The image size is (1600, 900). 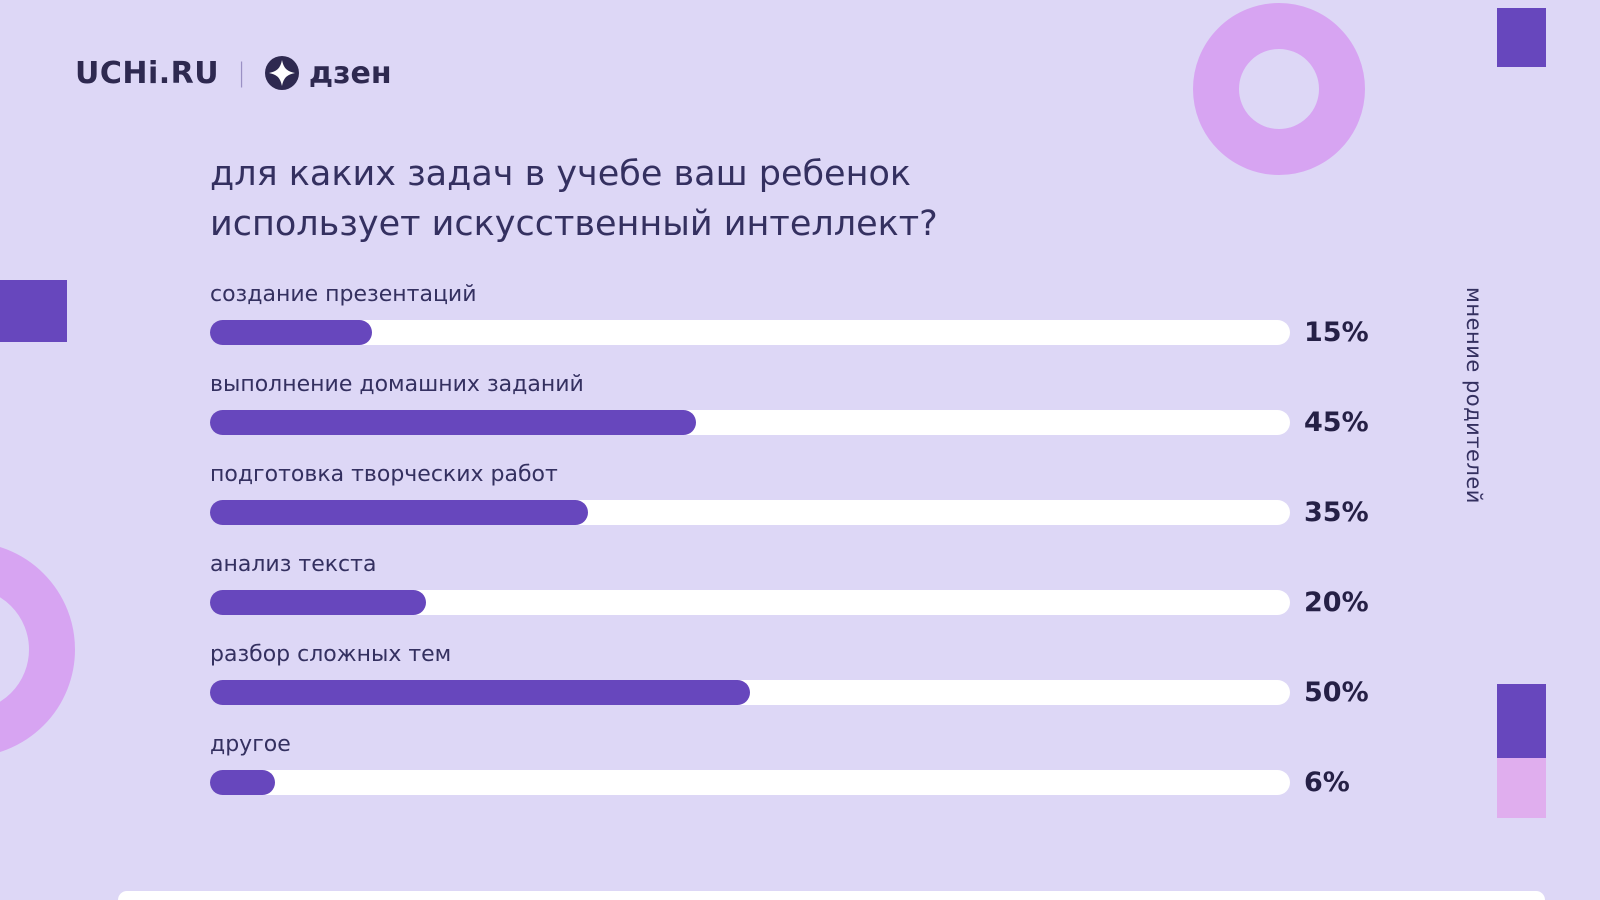 What do you see at coordinates (1327, 782) in the screenshot?
I see `bar-value: 6%` at bounding box center [1327, 782].